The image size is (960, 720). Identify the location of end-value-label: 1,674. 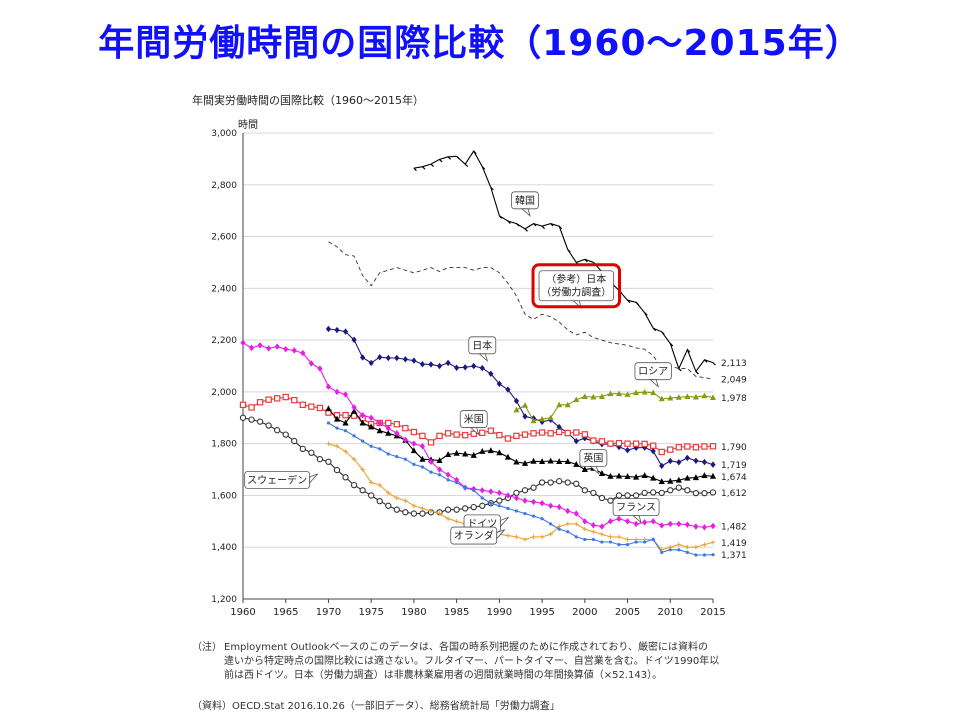
(734, 478).